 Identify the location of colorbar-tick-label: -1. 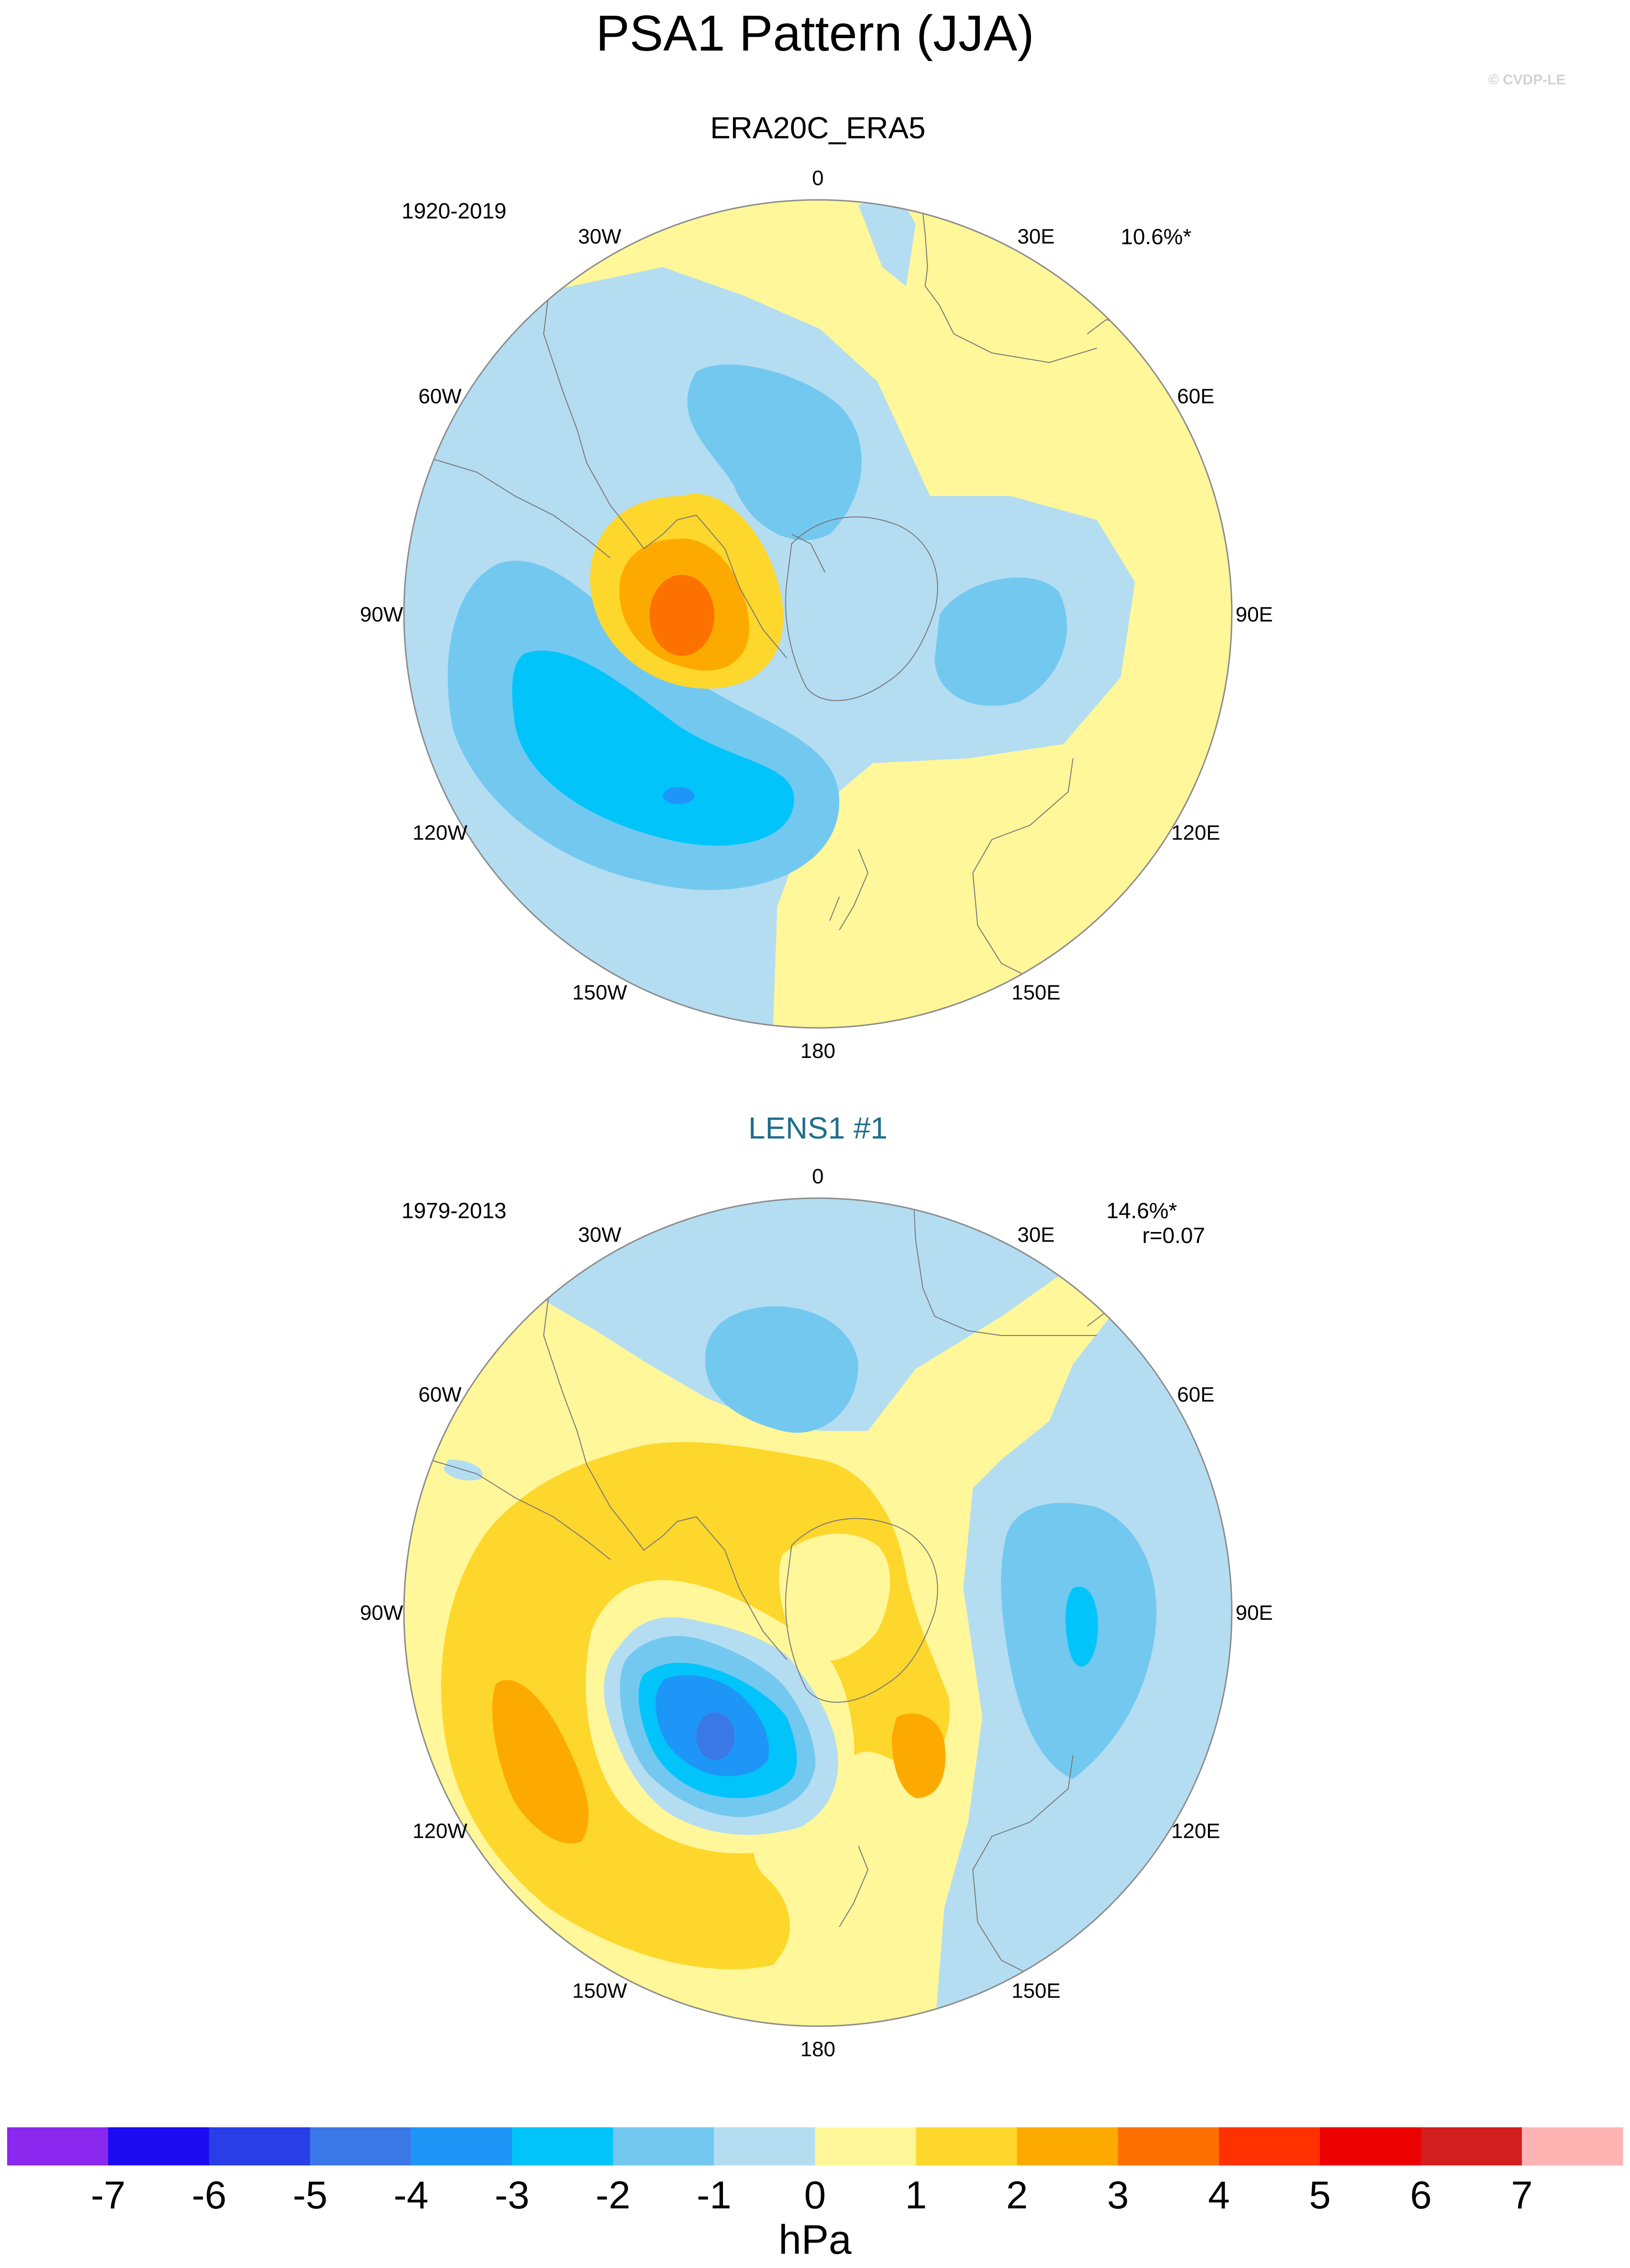
(714, 2195).